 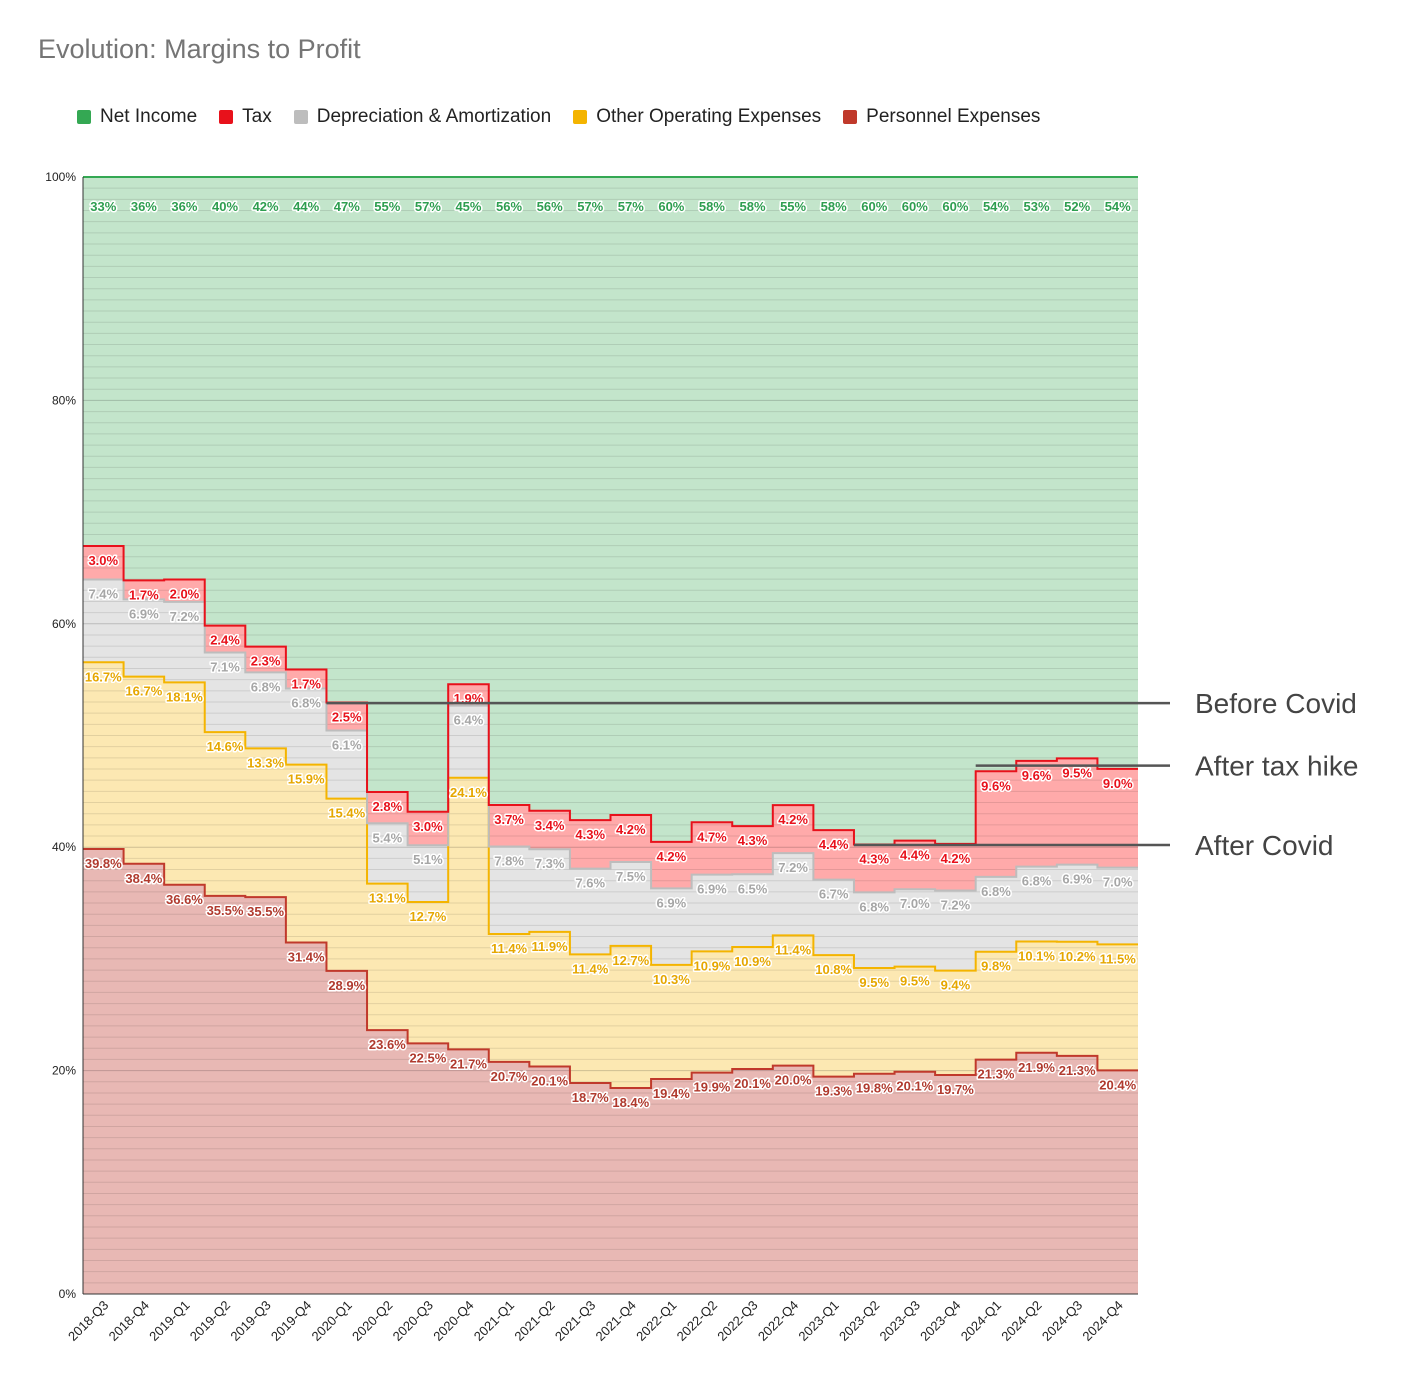 What do you see at coordinates (413, 1321) in the screenshot?
I see `x-tick-label: 2020-Q3` at bounding box center [413, 1321].